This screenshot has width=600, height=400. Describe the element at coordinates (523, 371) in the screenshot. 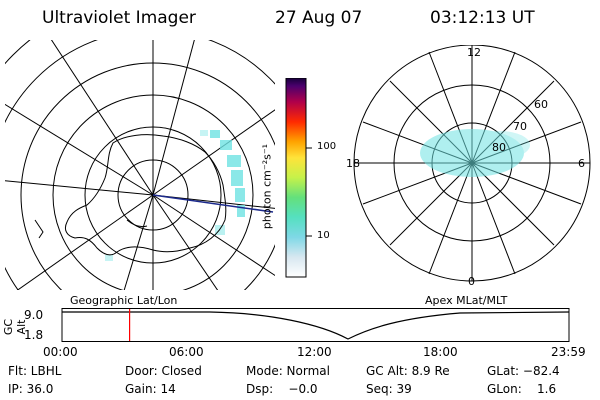

I see `footer-glat: GLat: −82.4` at that location.